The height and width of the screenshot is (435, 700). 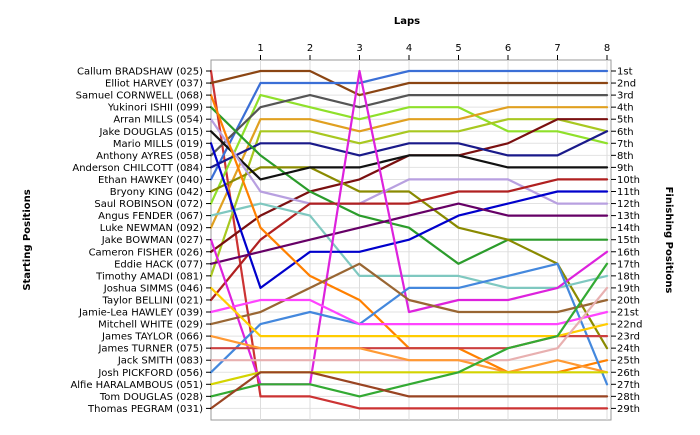 I want to click on starting-position-label: Anthony AYRES (058), so click(x=149, y=156).